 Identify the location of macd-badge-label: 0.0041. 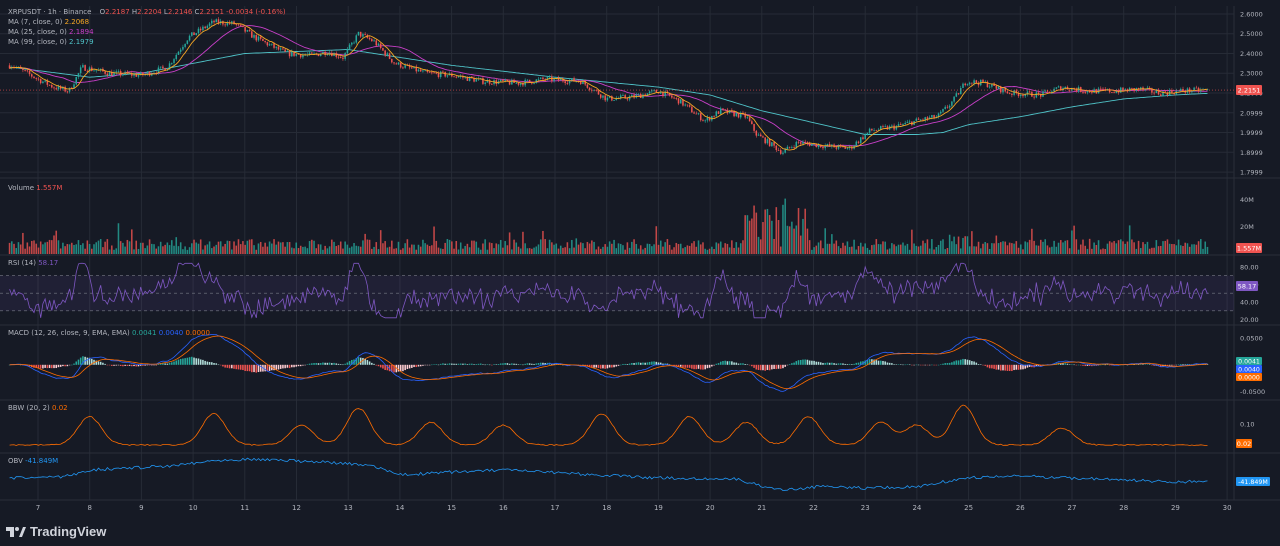
(1249, 361).